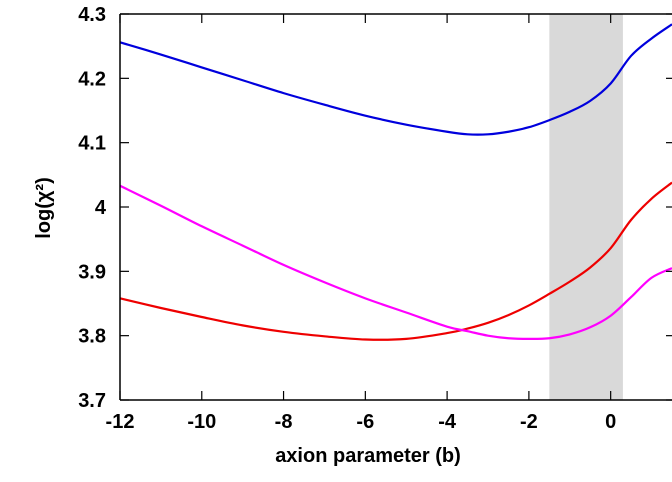 The width and height of the screenshot is (672, 482). I want to click on x-tick-label: -4, so click(447, 422).